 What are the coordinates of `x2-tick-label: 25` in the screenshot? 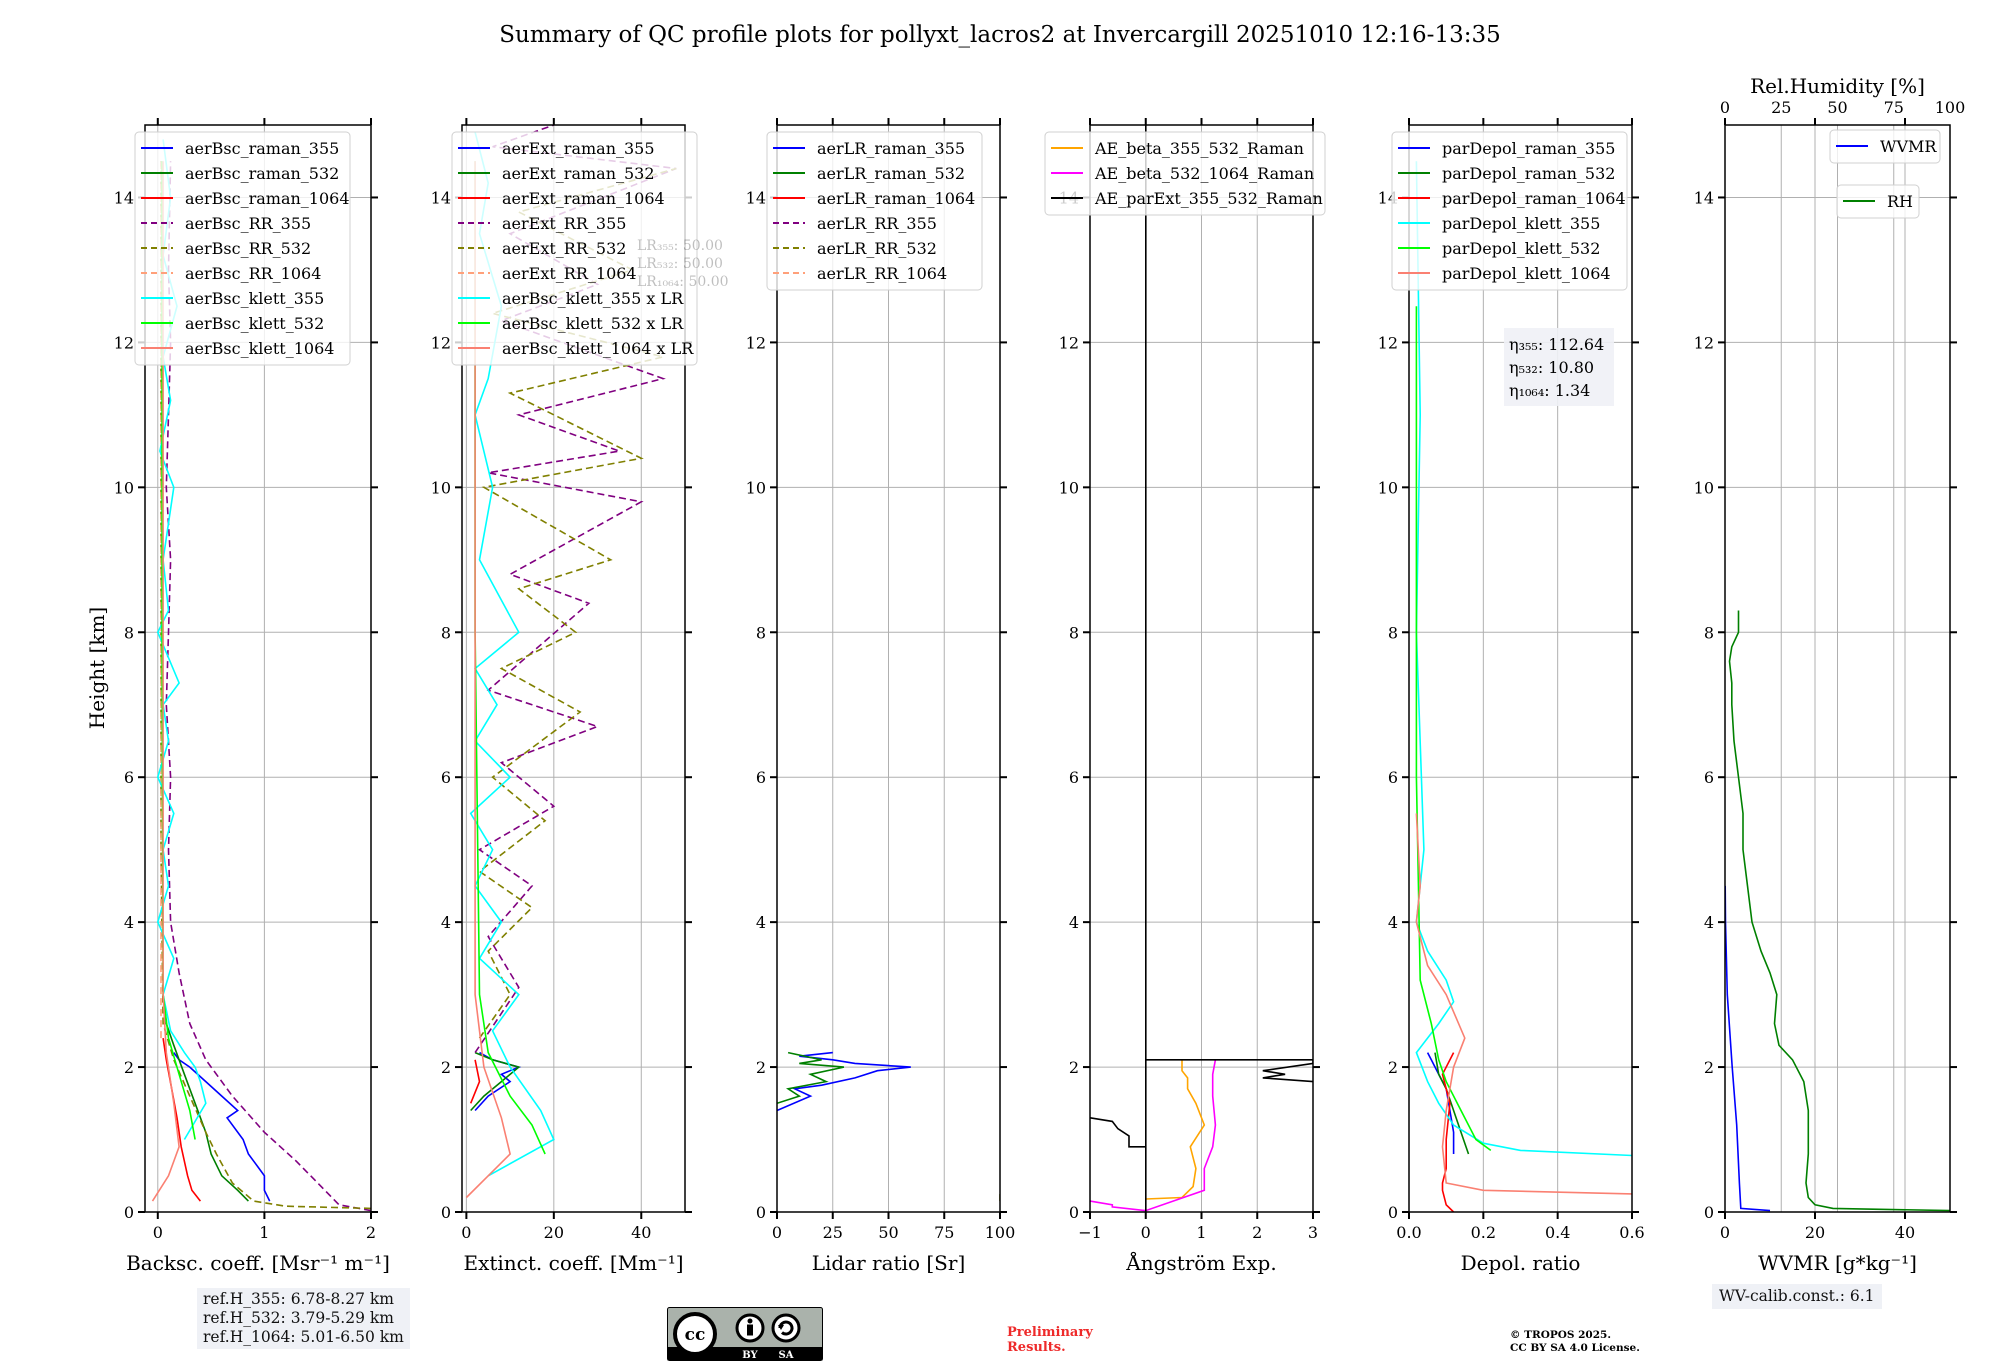 It's located at (1781, 107).